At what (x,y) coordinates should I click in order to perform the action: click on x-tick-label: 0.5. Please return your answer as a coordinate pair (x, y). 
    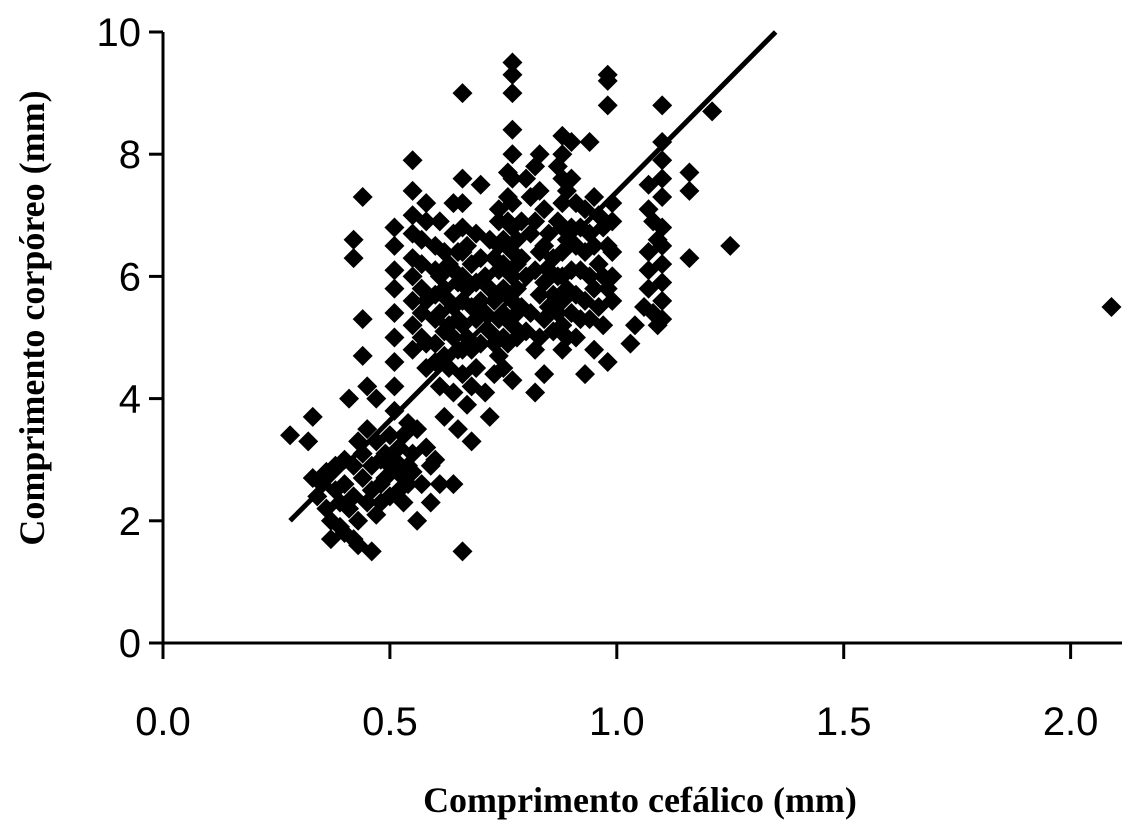
    Looking at the image, I should click on (390, 722).